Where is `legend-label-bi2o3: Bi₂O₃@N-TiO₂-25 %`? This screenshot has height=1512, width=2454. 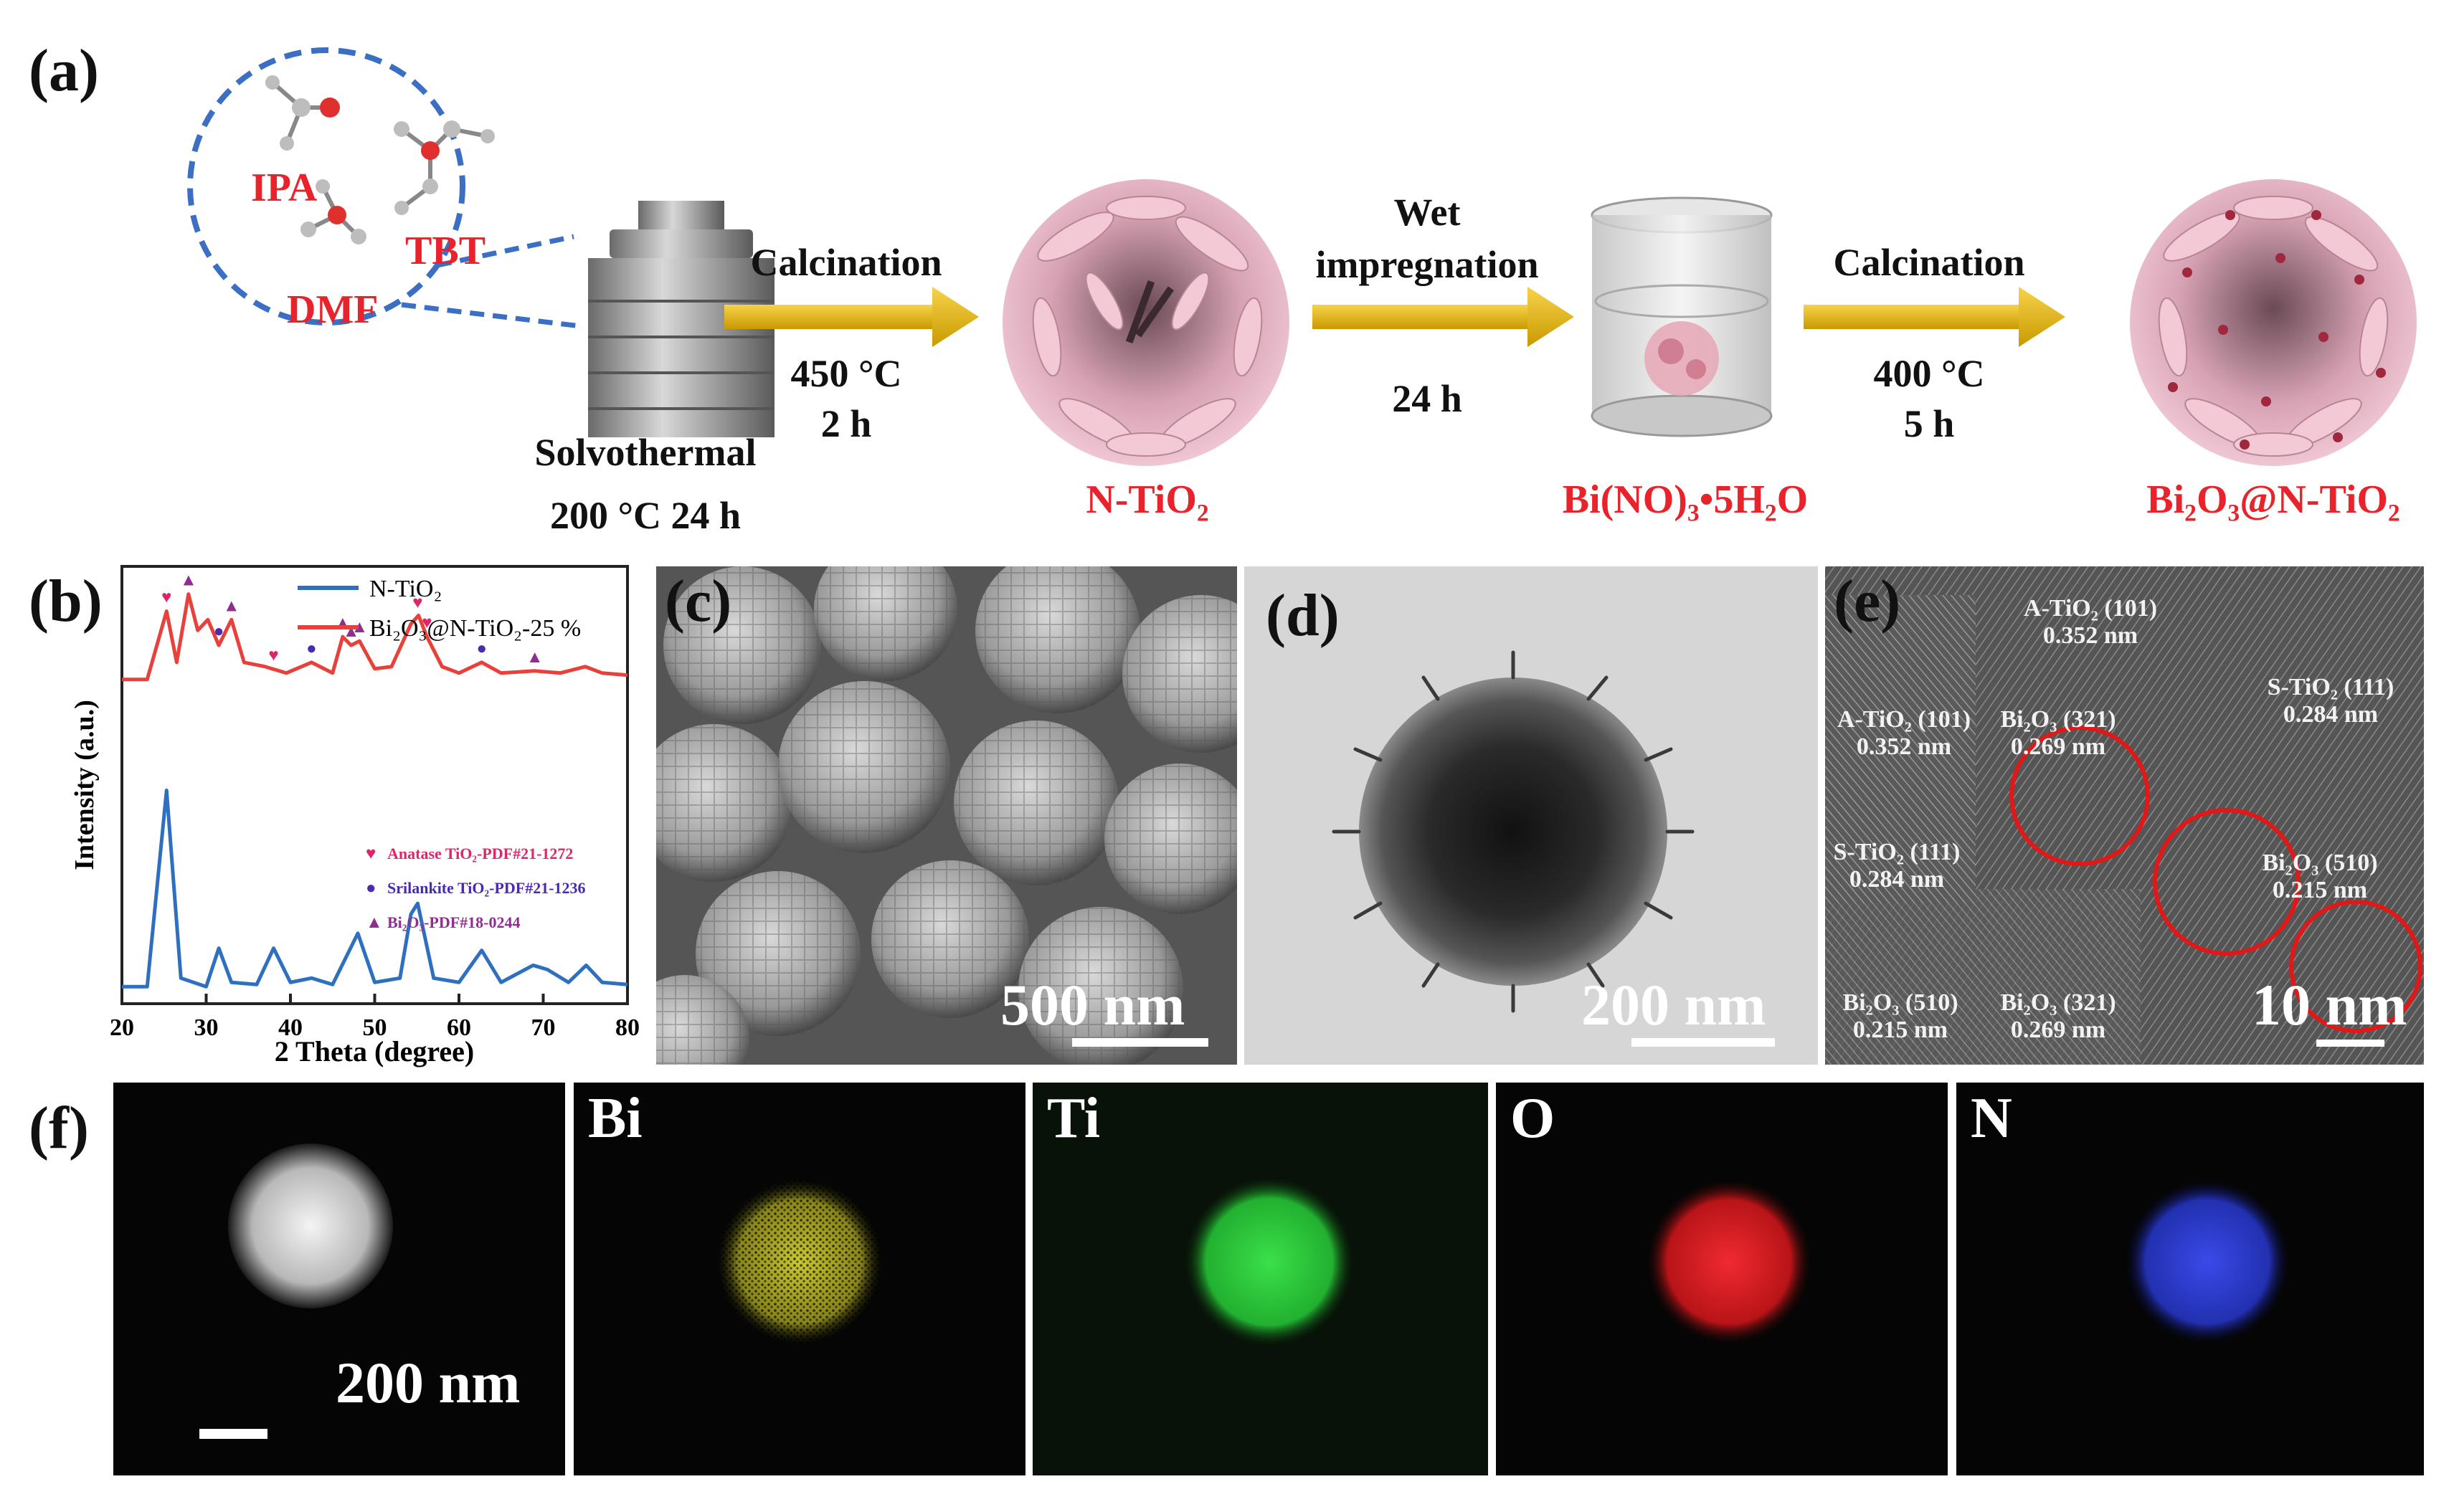
legend-label-bi2o3: Bi₂O₃@N-TiO₂-25 % is located at coordinates (475, 628).